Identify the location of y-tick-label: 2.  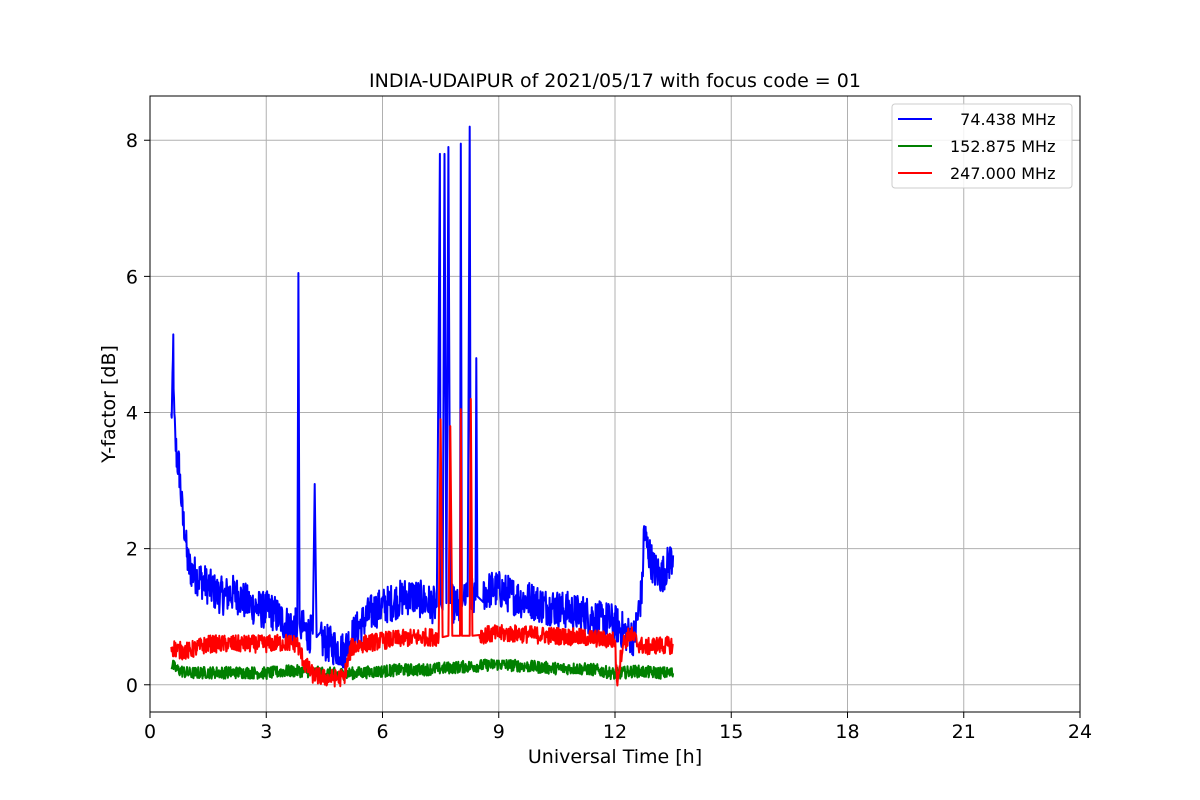
(132, 550).